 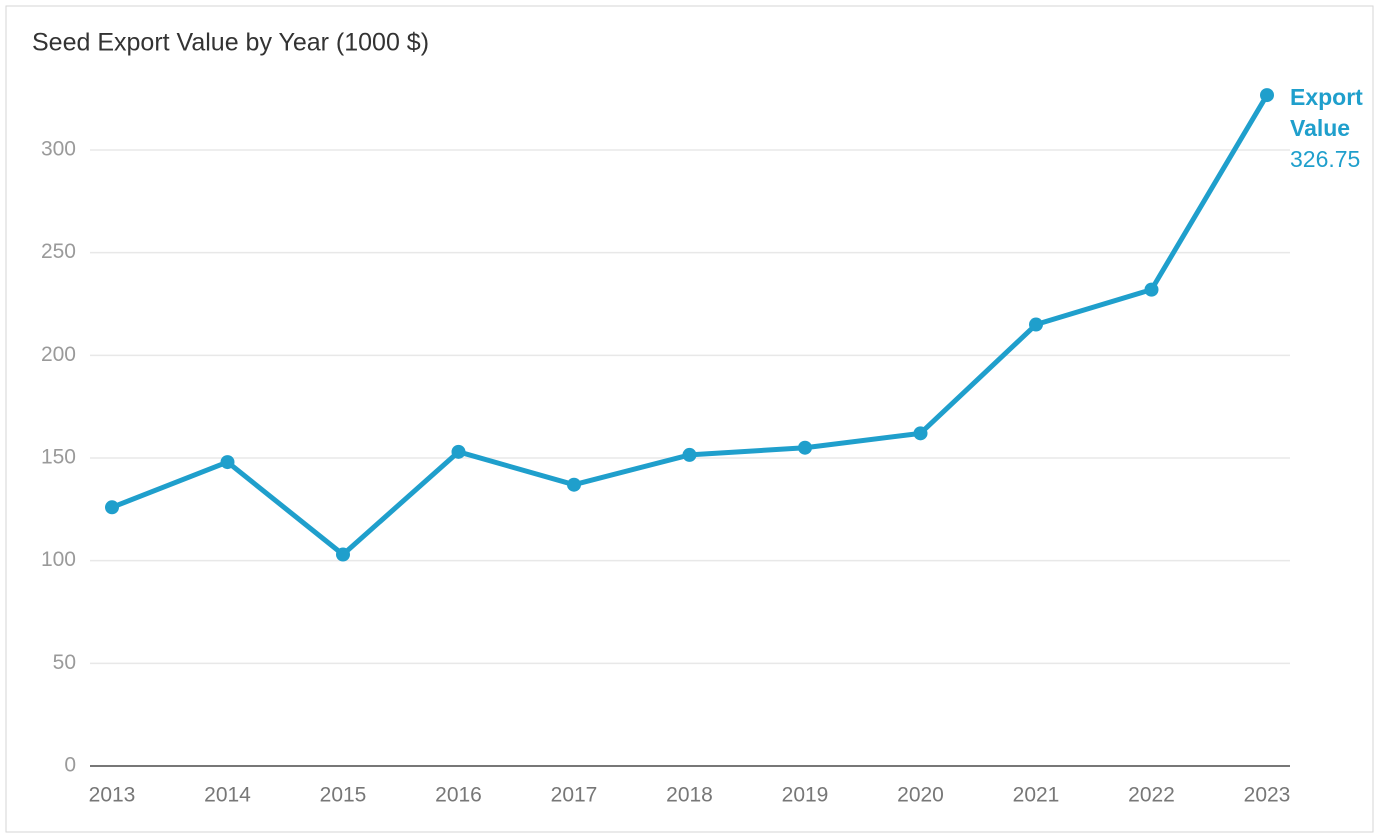 I want to click on x-tick-label: 2017, so click(x=574, y=795).